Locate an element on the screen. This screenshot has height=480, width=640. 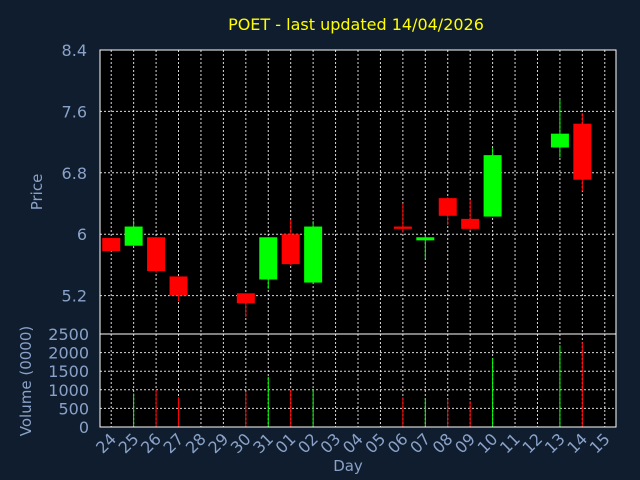
x-axis-title: Day is located at coordinates (348, 466).